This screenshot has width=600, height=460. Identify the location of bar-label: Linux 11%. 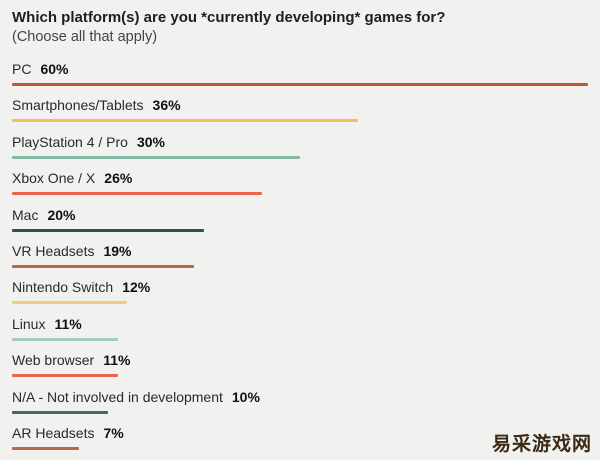
(47, 324).